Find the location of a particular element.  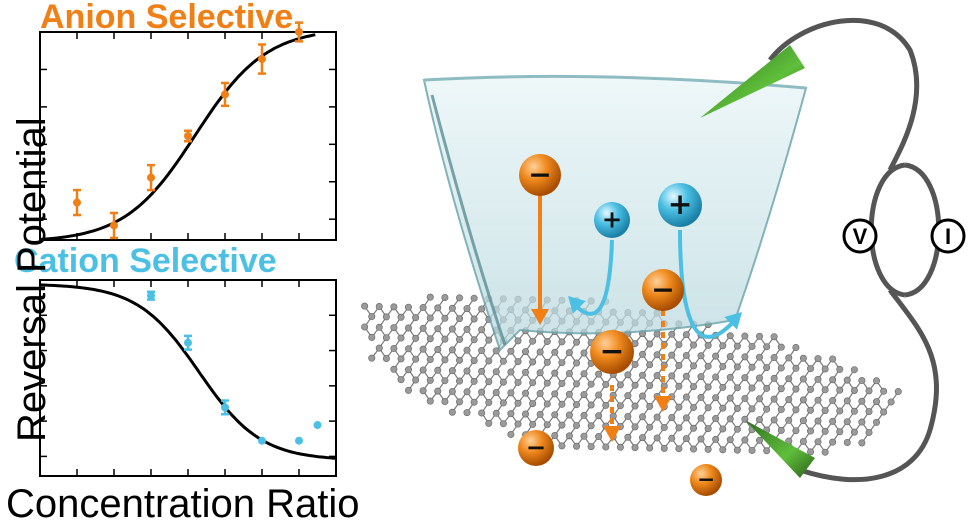

cation-sphere is located at coordinates (612, 220).